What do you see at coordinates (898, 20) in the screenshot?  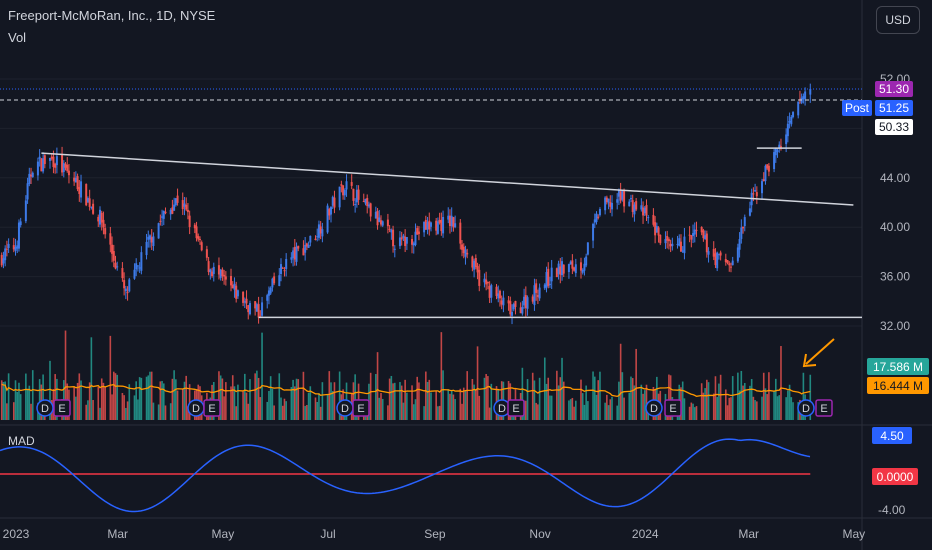 I see `currency-button: USD` at bounding box center [898, 20].